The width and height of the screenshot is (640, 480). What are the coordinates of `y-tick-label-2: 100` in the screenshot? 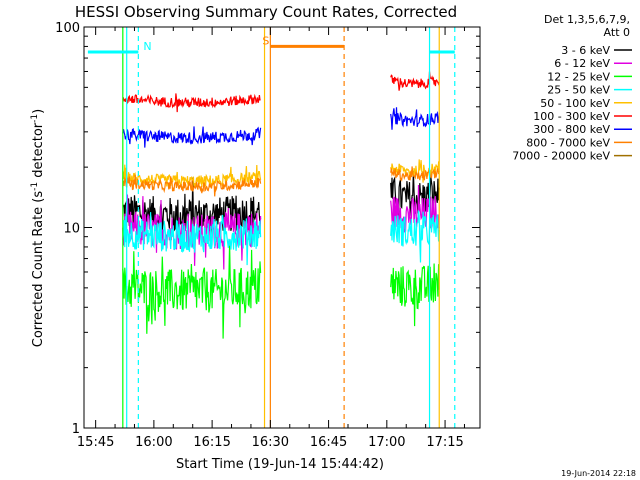 It's located at (67, 28).